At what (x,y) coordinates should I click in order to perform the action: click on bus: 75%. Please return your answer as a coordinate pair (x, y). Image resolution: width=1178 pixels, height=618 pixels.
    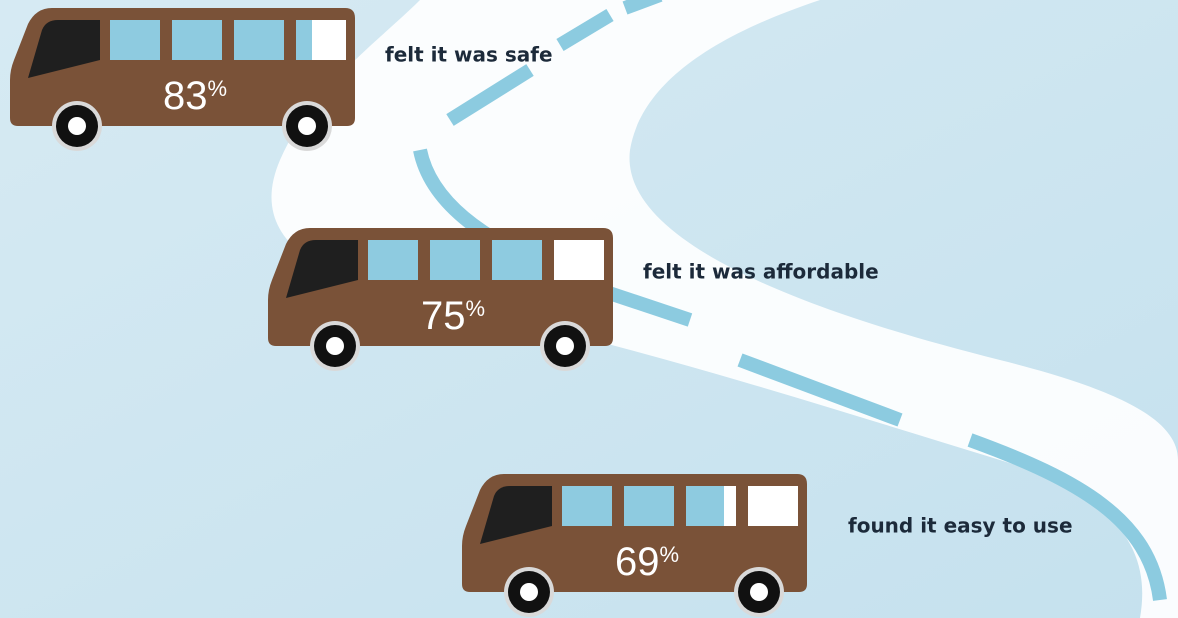
    Looking at the image, I should click on (440, 299).